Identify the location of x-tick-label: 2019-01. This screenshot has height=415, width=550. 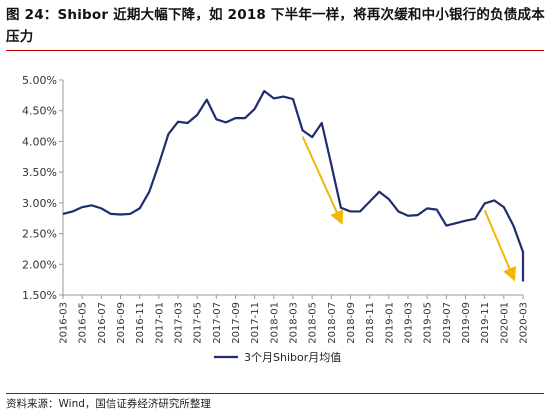
(389, 323).